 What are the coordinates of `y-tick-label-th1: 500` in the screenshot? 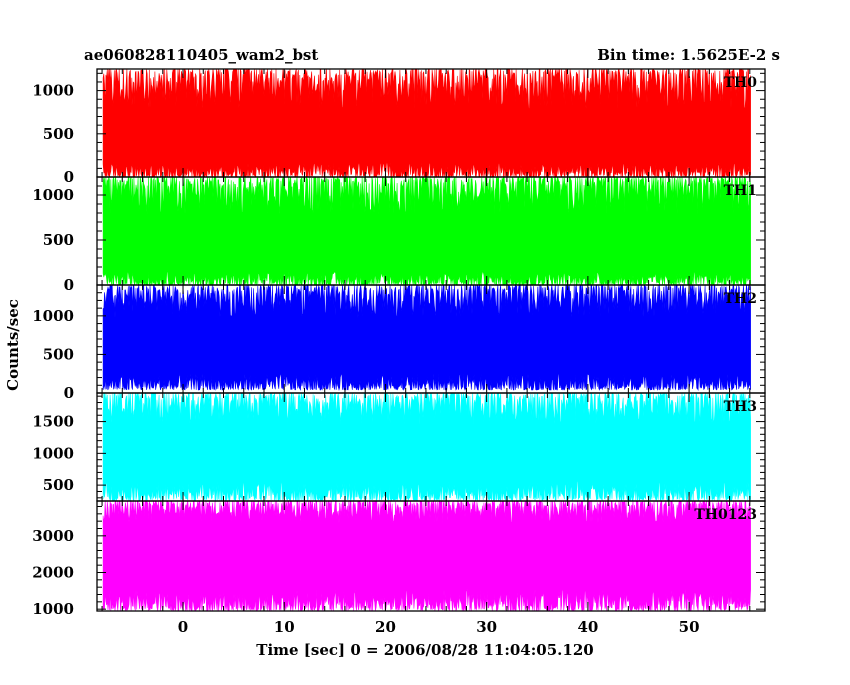 It's located at (58, 240).